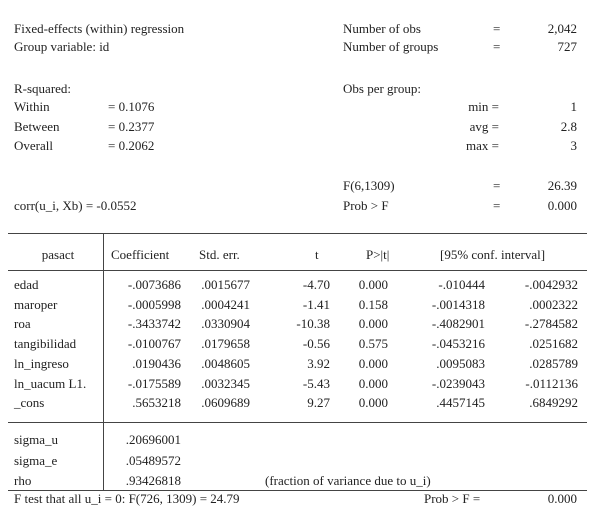 The width and height of the screenshot is (595, 521). I want to click on stat-label: Number of groups, so click(391, 46).